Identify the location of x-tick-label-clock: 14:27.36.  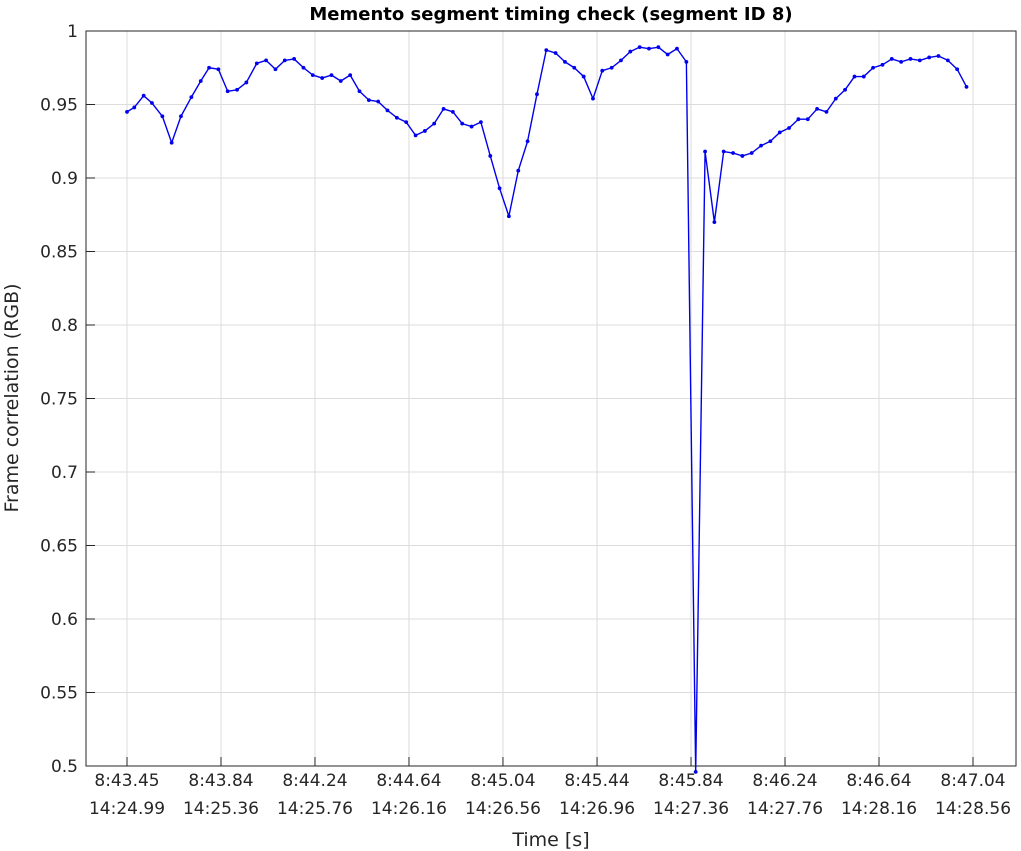
(691, 809).